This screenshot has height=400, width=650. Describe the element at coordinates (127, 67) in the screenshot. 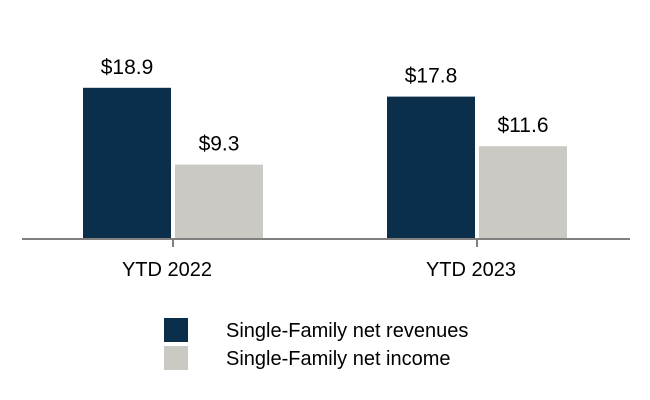

I see `data-label-series0-cat0: $18.9` at that location.